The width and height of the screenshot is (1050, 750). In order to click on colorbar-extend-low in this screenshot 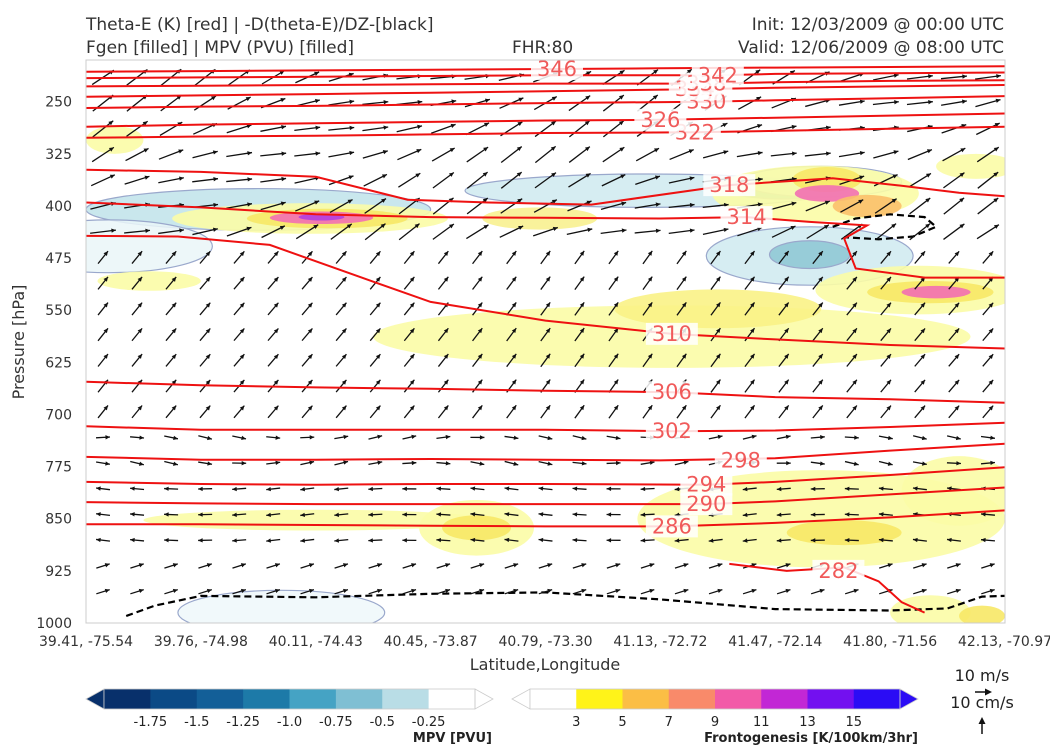, I will do `click(95, 699)`.